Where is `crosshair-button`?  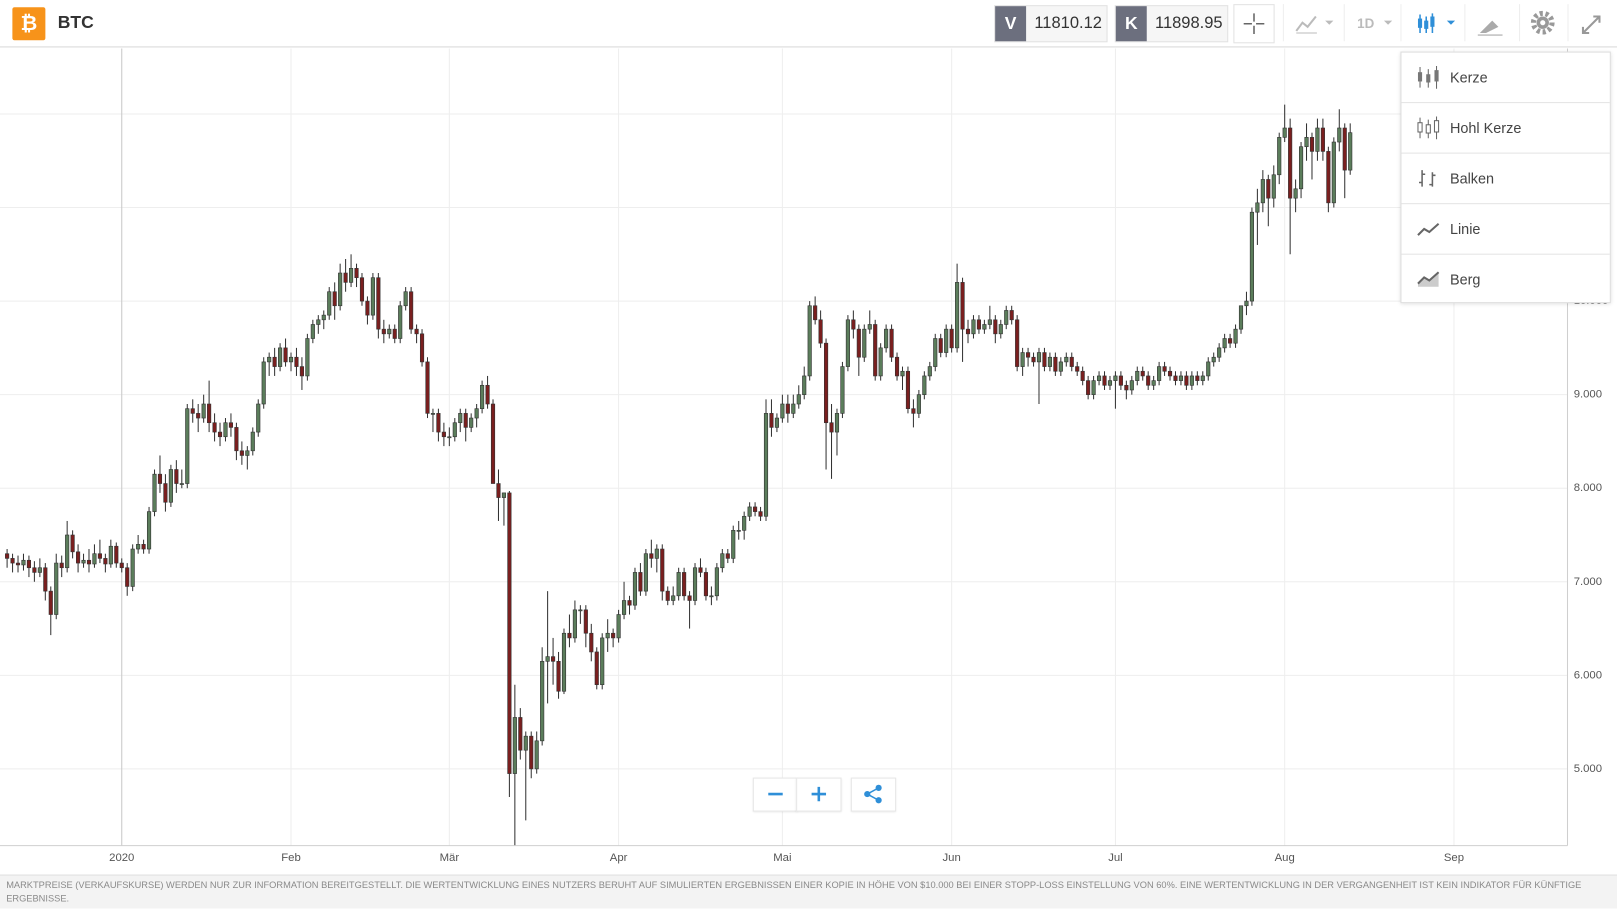 crosshair-button is located at coordinates (1254, 24).